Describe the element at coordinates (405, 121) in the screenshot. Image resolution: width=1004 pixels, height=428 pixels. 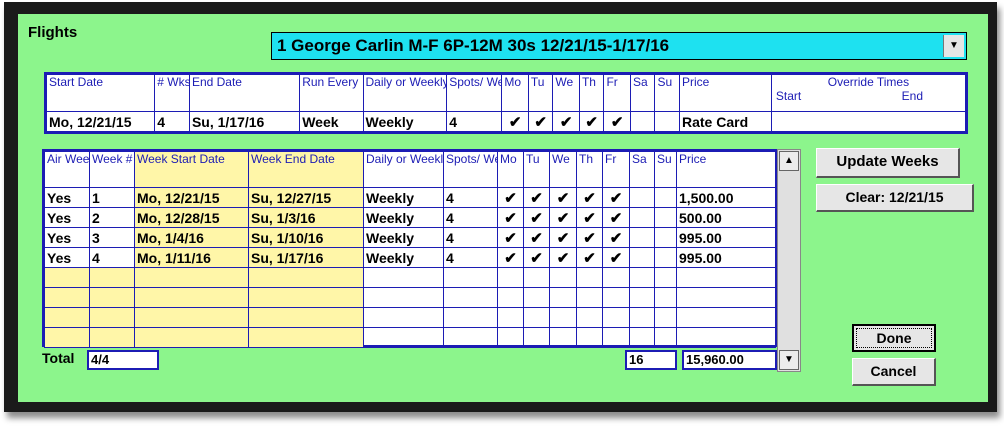
I see `daily-weekly-field: Weekly` at that location.